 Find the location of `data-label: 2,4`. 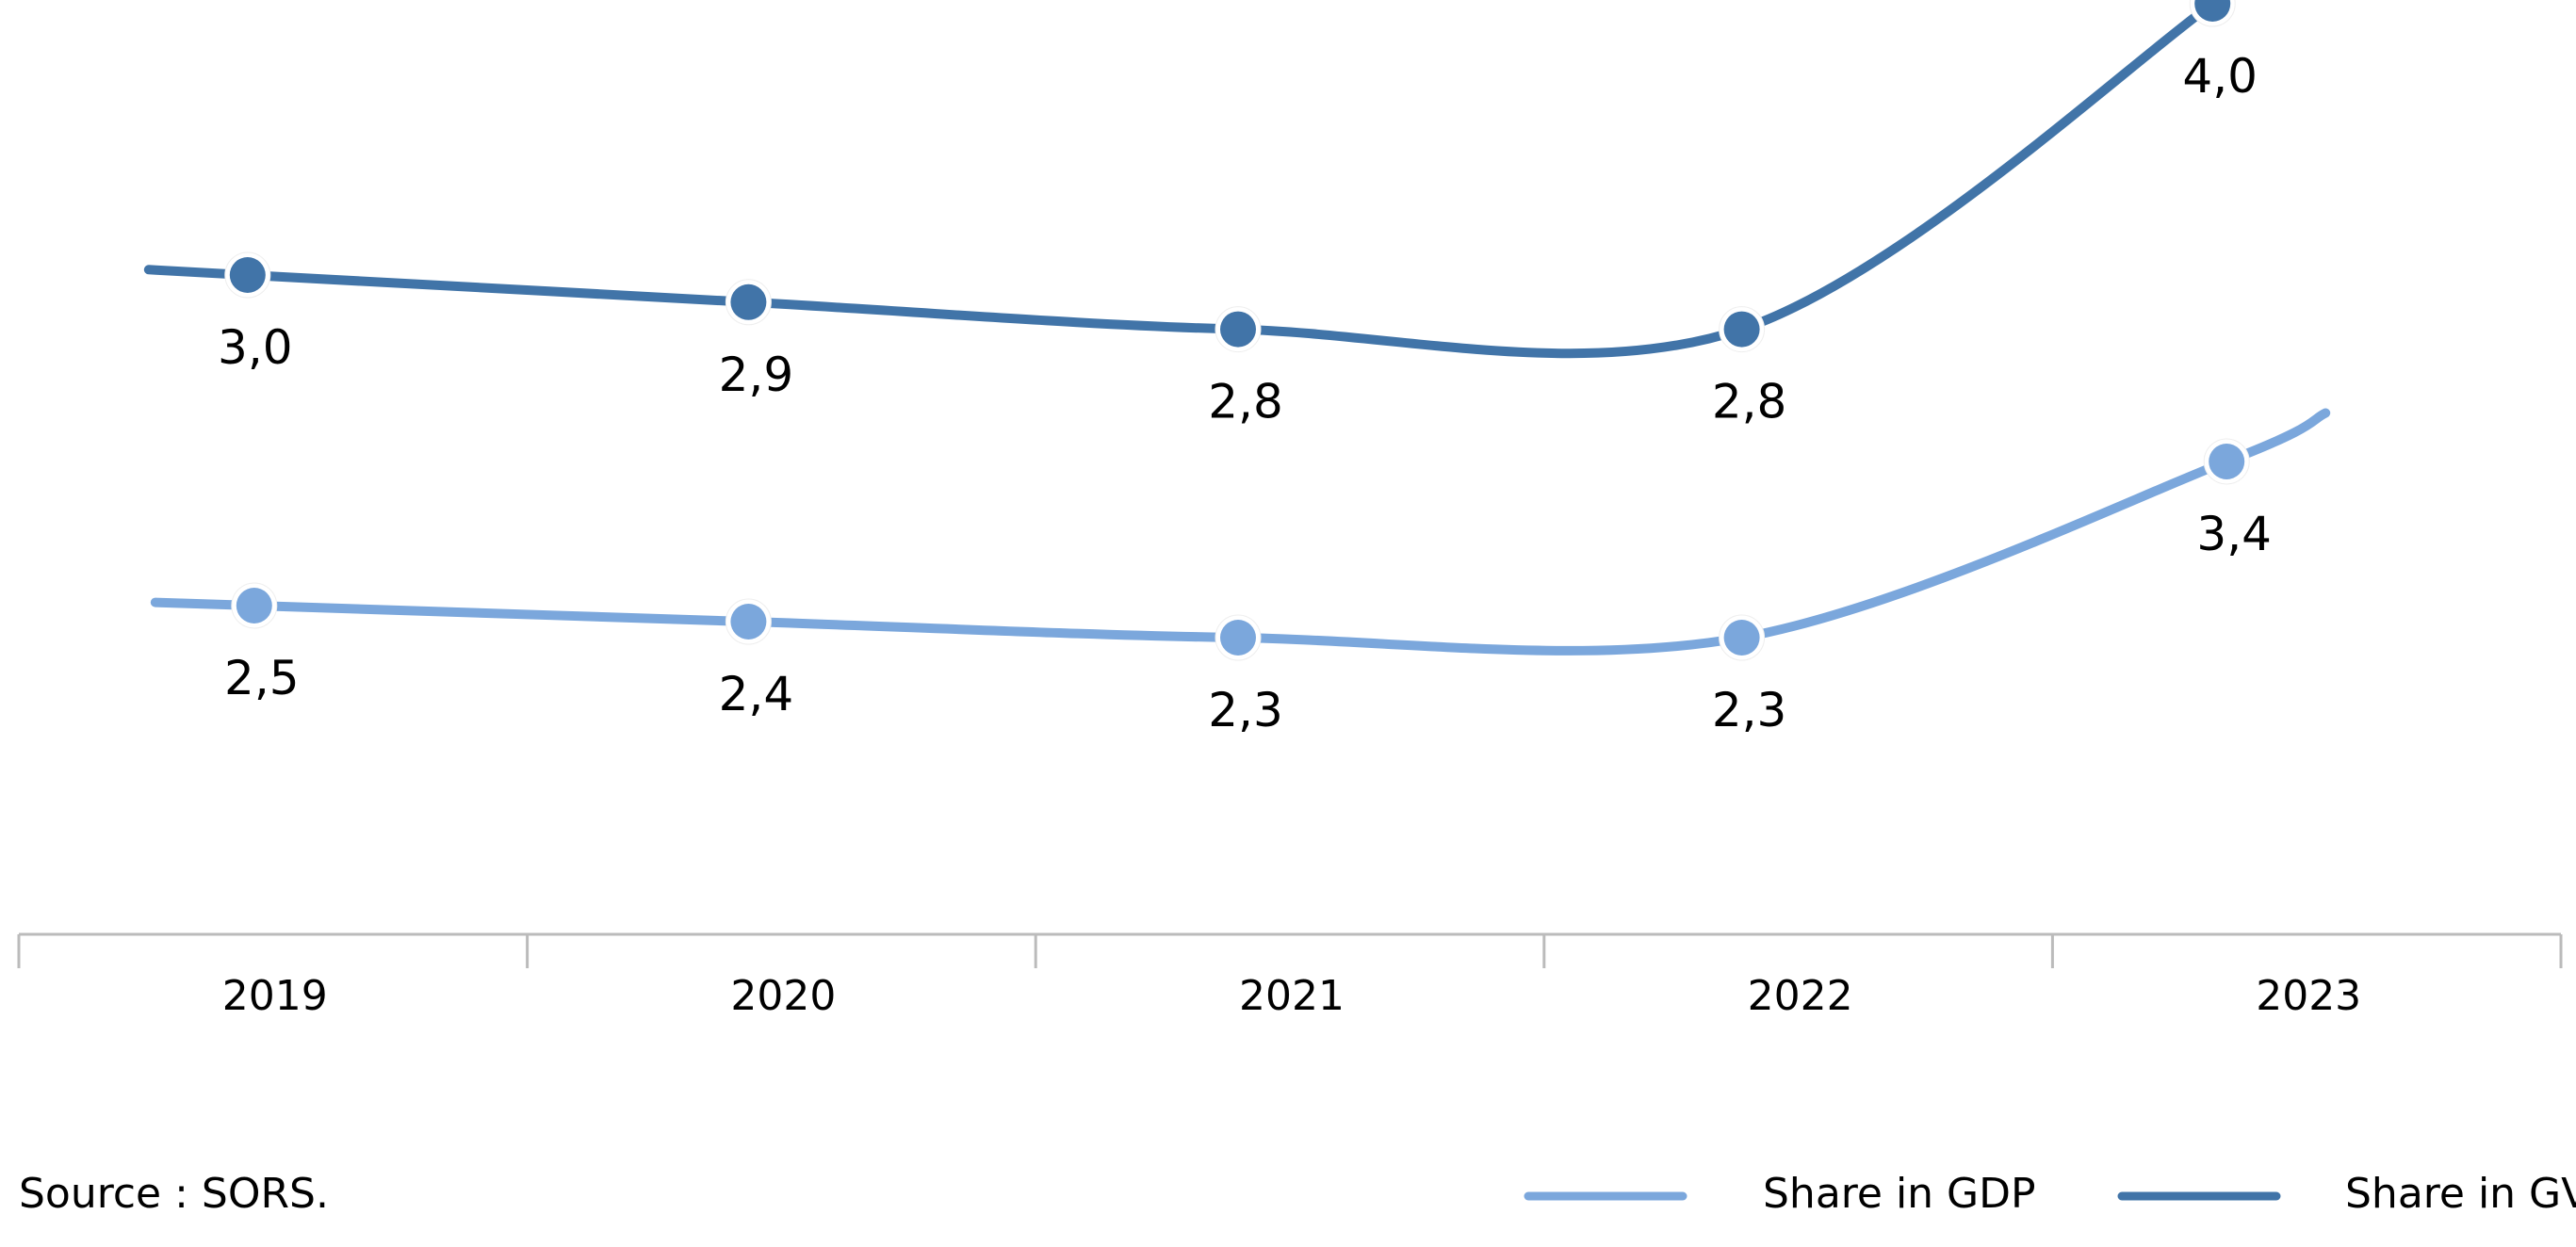

data-label: 2,4 is located at coordinates (756, 694).